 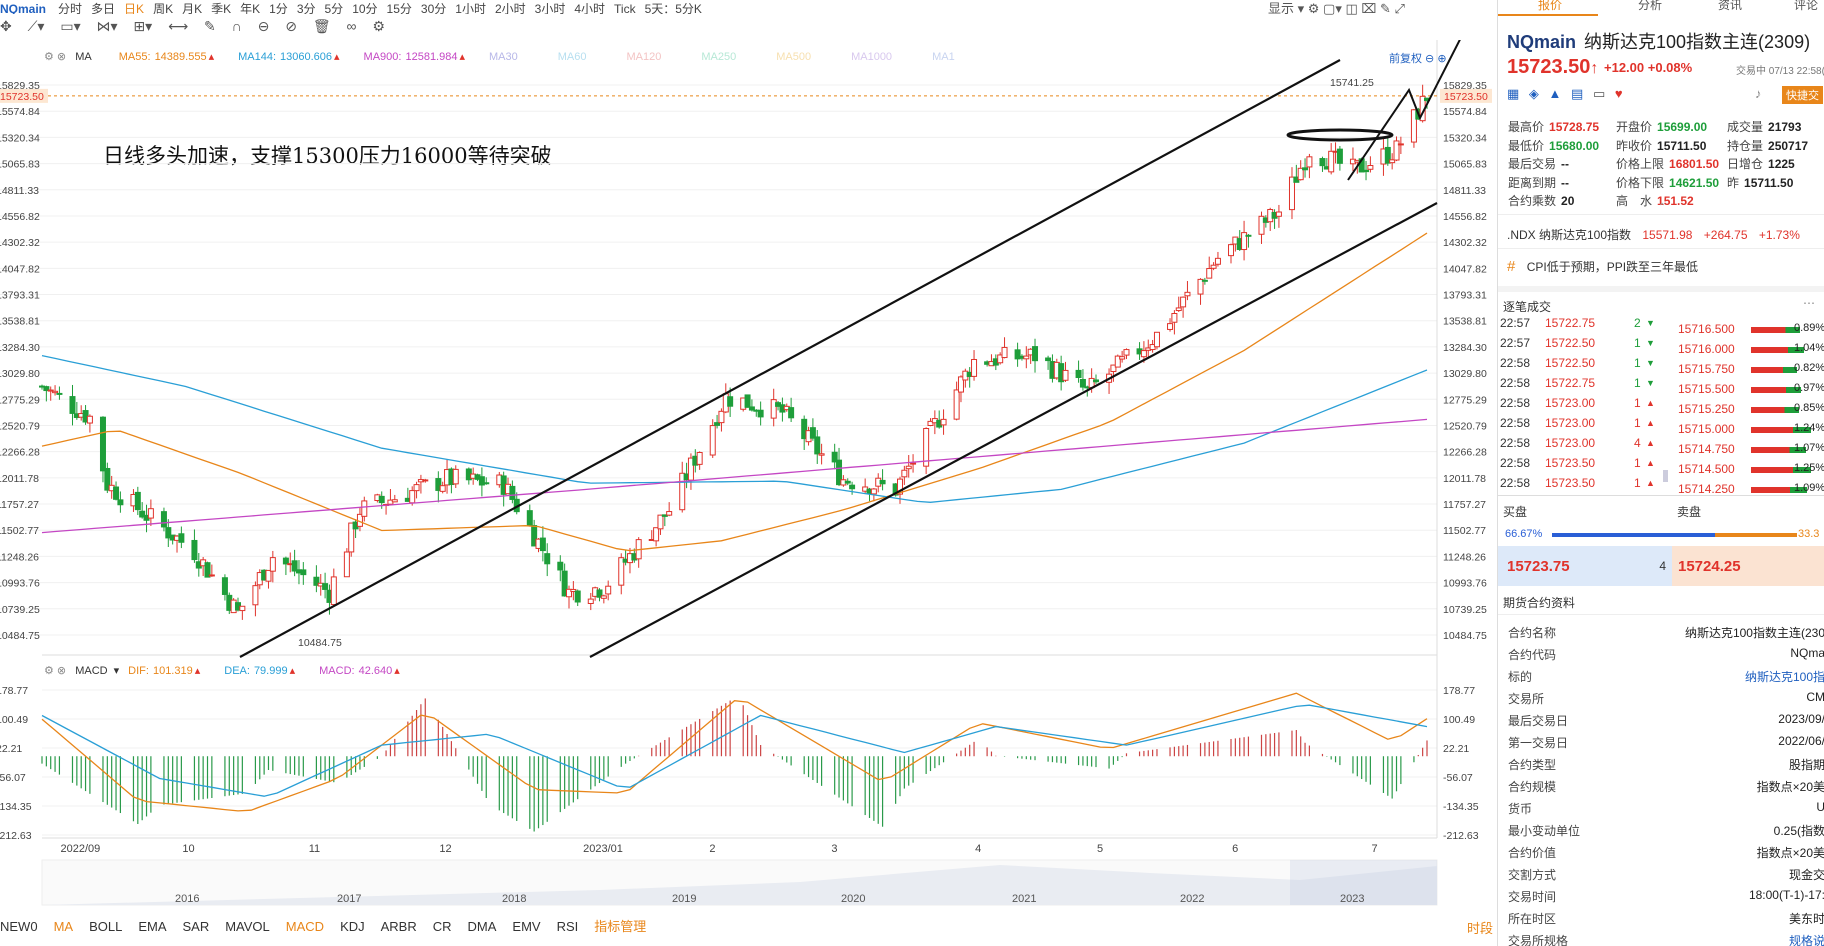 I want to click on pencil-icon: ✎, so click(x=210, y=26).